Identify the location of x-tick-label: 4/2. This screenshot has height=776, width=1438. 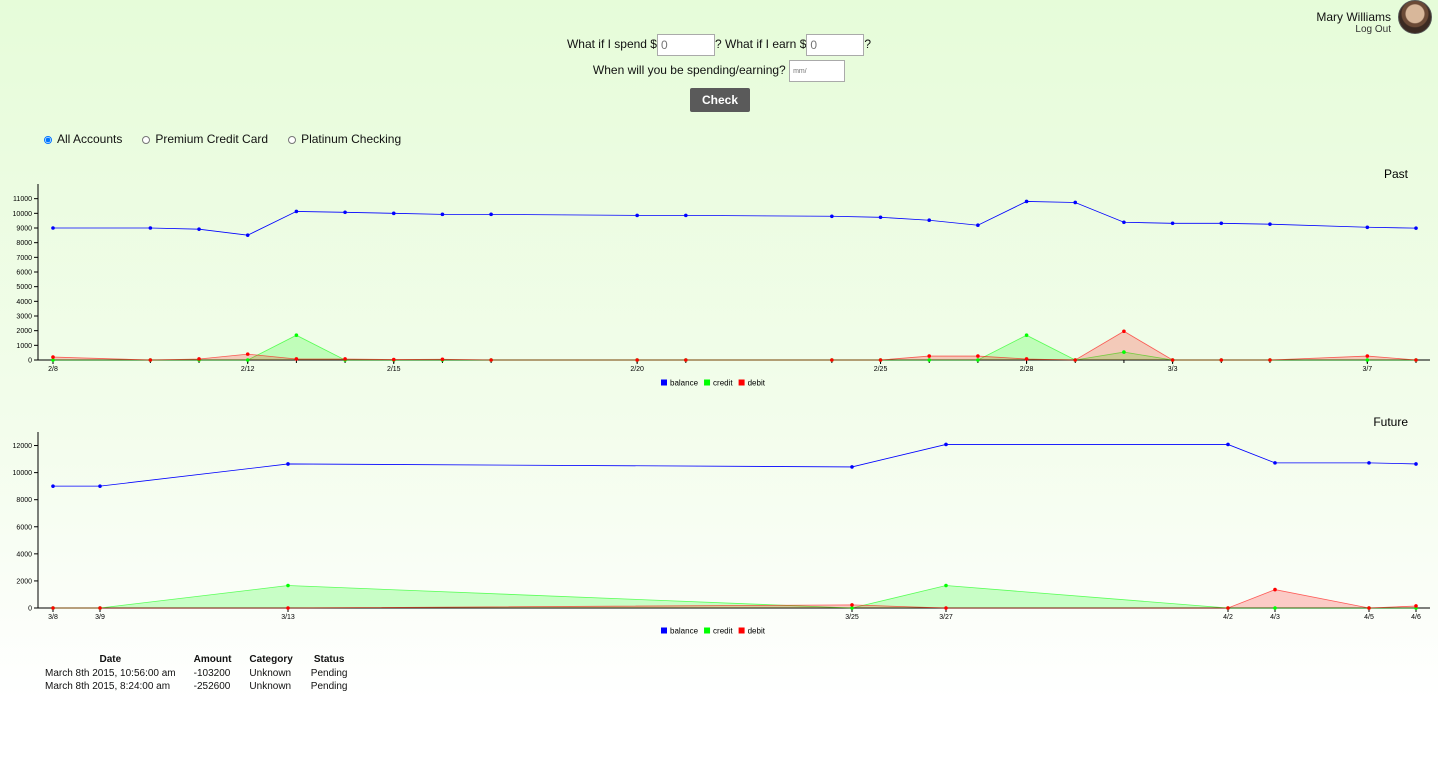
(1228, 617).